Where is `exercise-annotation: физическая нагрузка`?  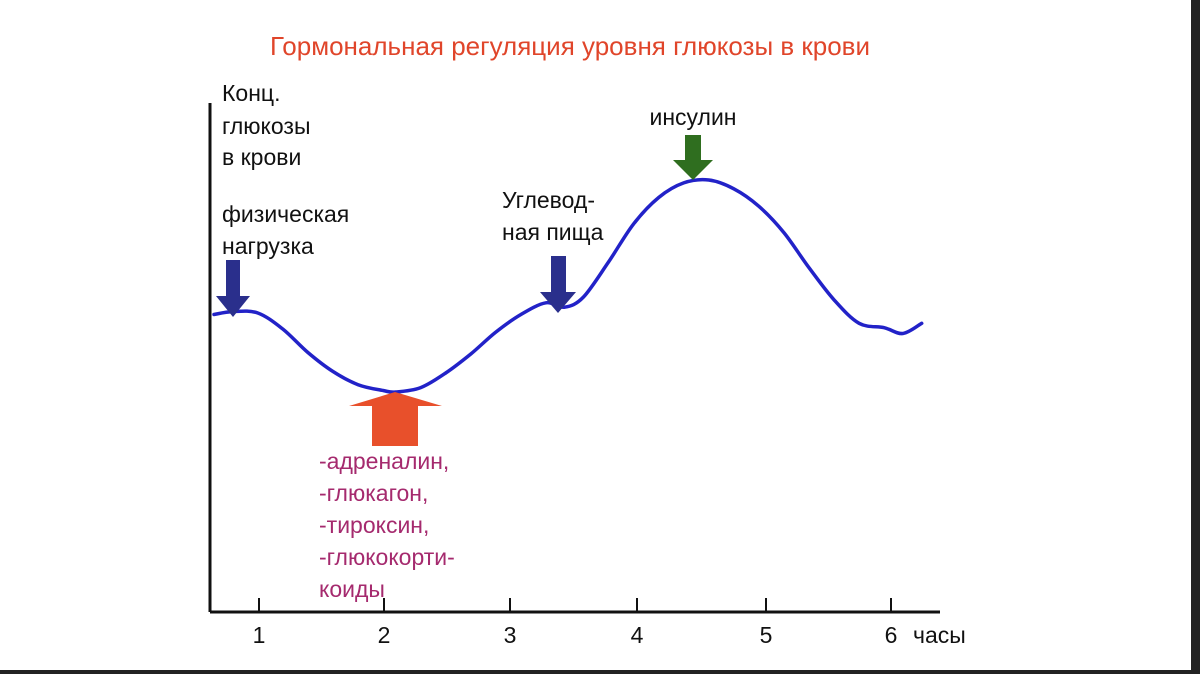
exercise-annotation: физическая нагрузка is located at coordinates (282, 259).